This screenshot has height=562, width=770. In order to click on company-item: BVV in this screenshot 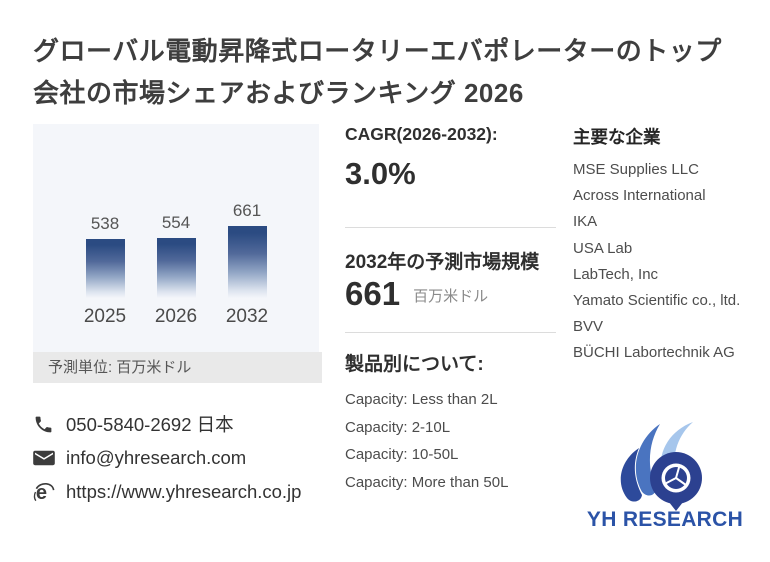, I will do `click(588, 327)`.